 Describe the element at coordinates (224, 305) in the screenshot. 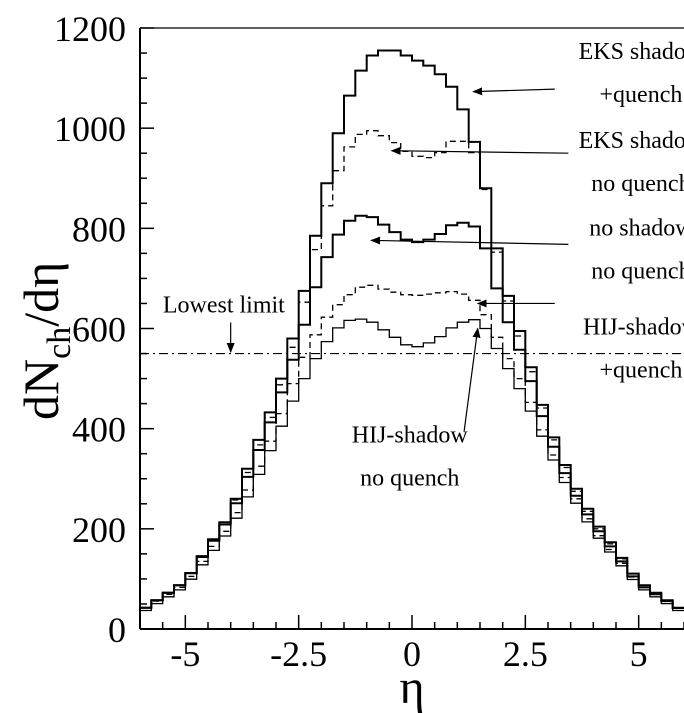

I see `annotation-lowest-label: Lowest limit` at that location.